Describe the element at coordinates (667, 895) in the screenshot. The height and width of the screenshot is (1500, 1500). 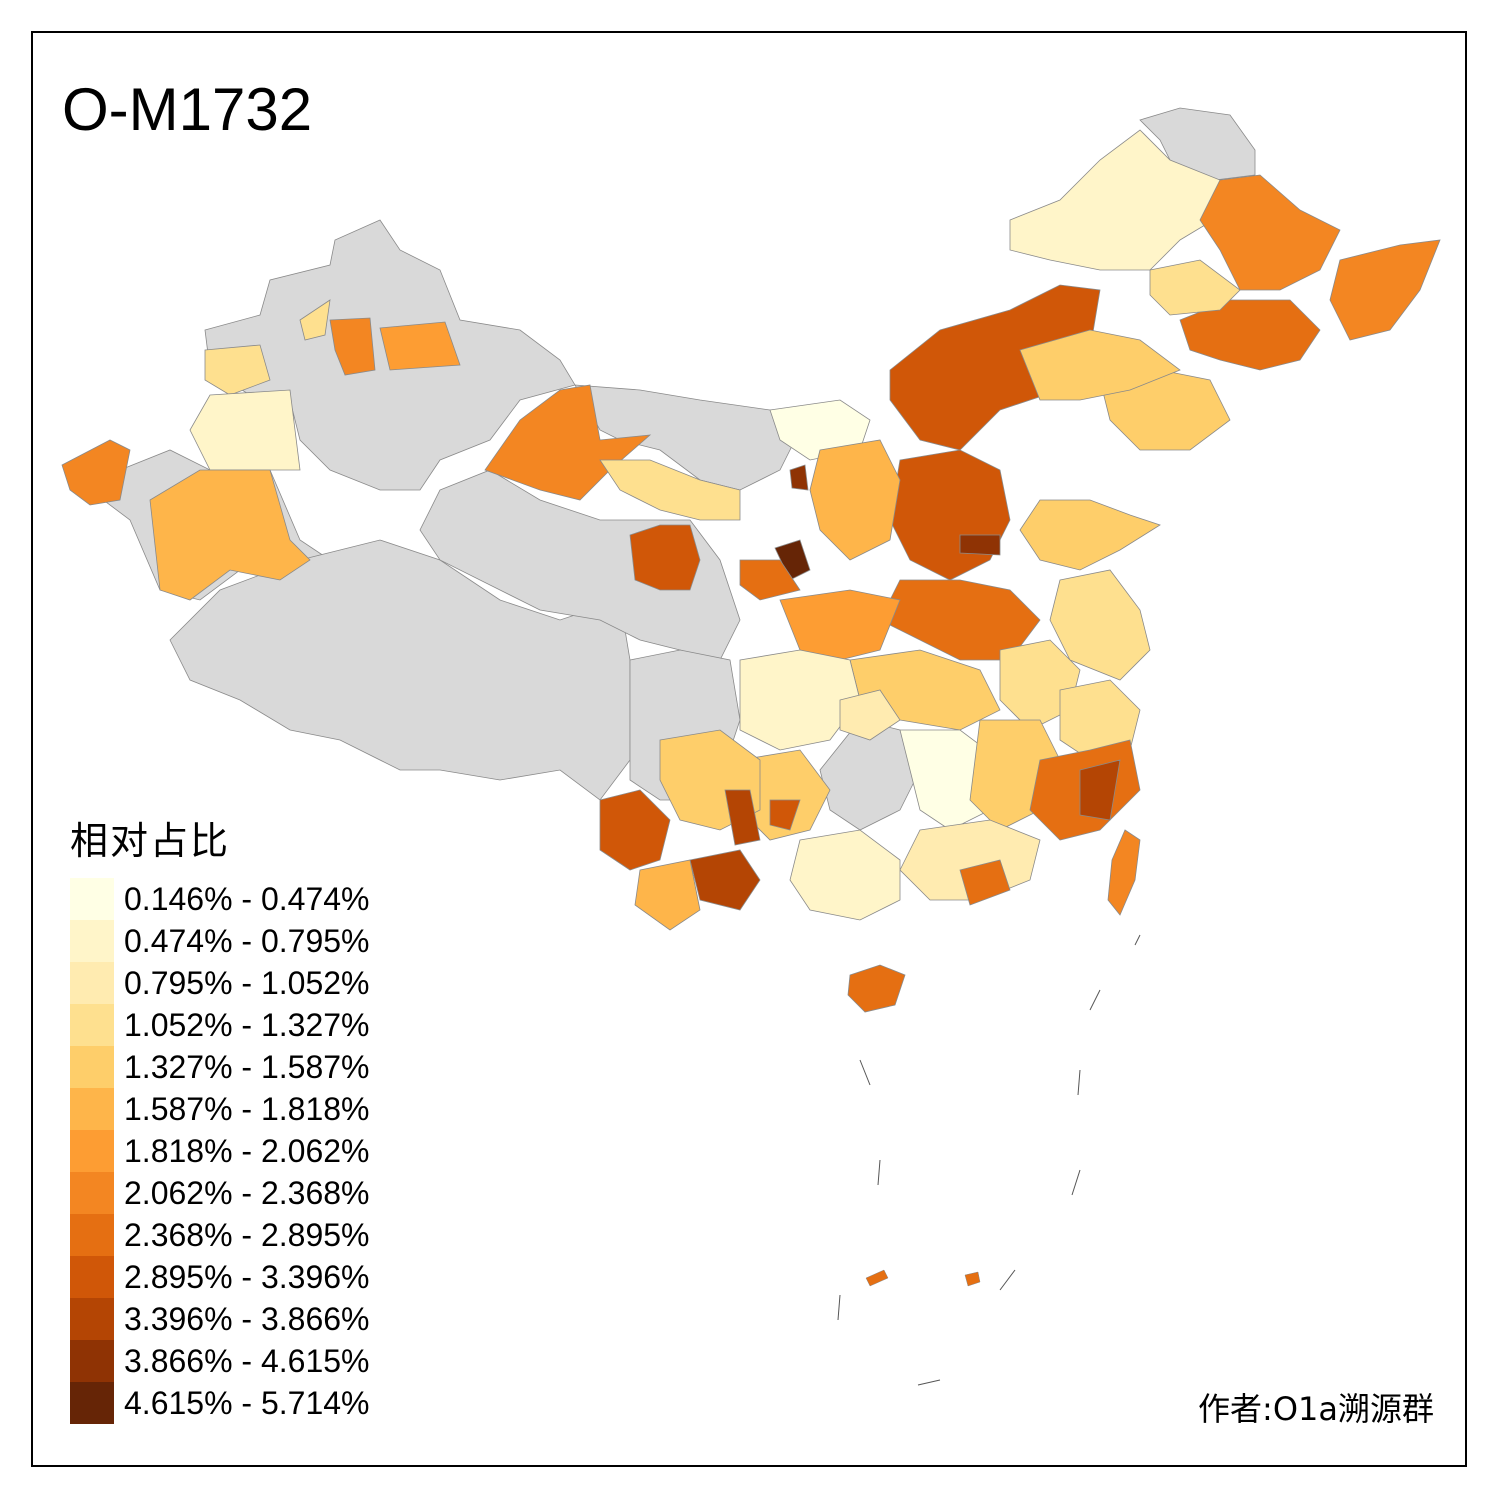
I see `region-yunnan-xishuang` at that location.